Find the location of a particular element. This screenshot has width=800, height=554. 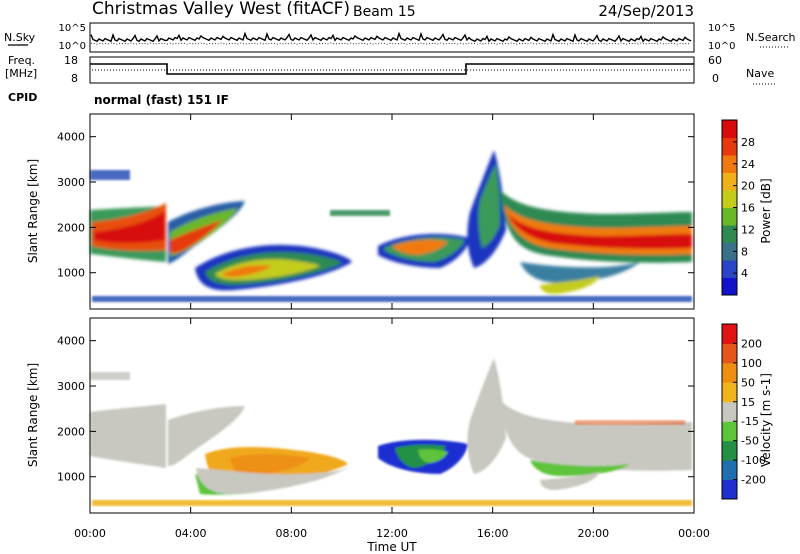

velocity-colorbar-tick-label: 15 is located at coordinates (748, 402).